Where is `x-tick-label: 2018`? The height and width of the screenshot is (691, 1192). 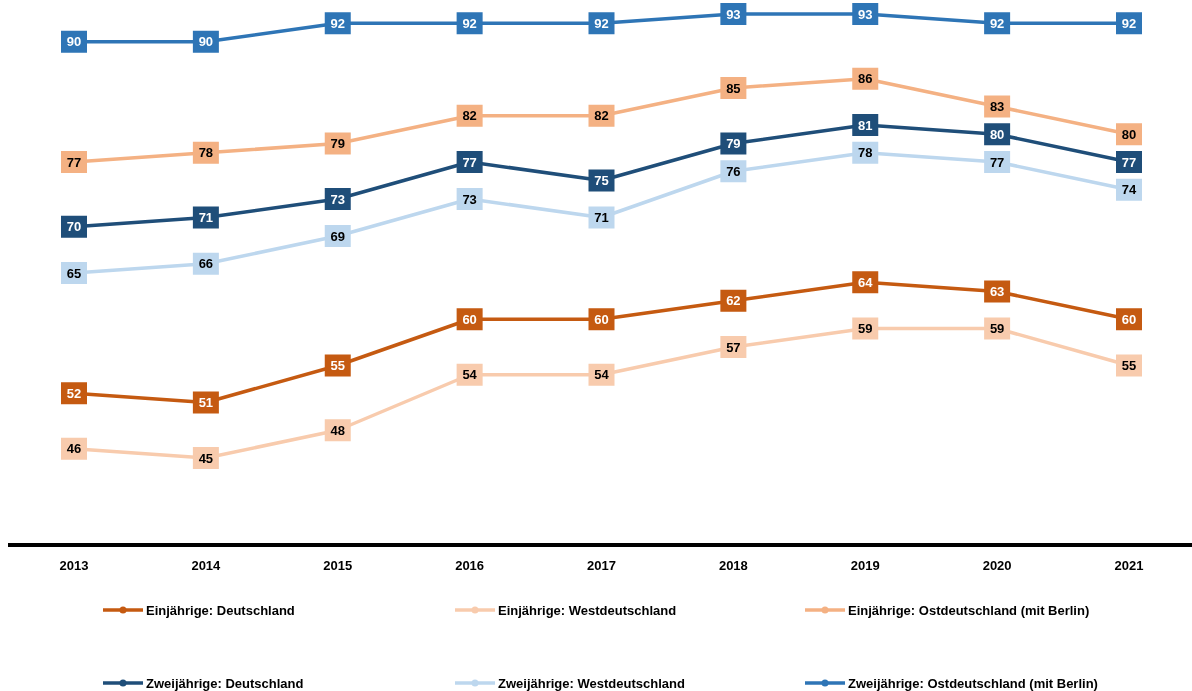
x-tick-label: 2018 is located at coordinates (733, 565).